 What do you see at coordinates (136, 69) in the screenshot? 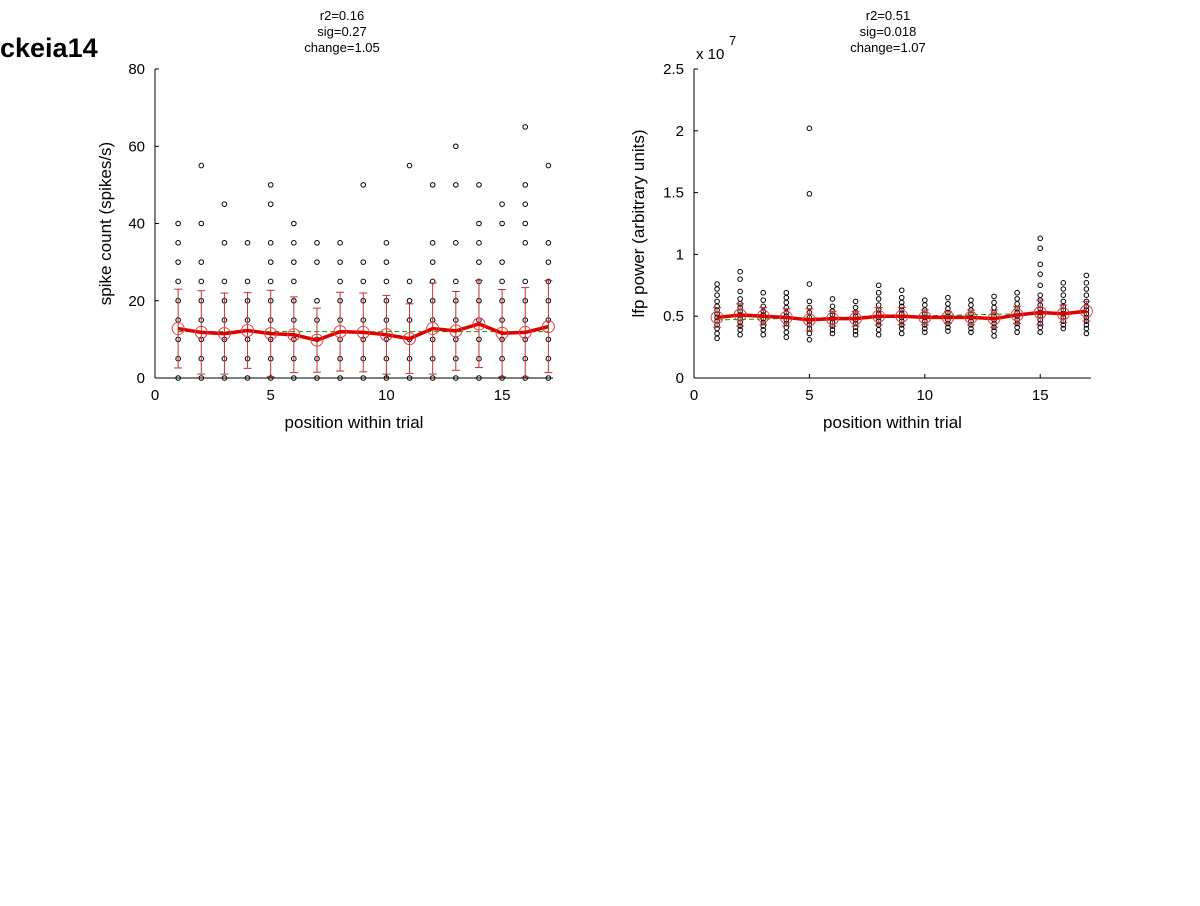
I see `y-tick-label: 80` at bounding box center [136, 69].